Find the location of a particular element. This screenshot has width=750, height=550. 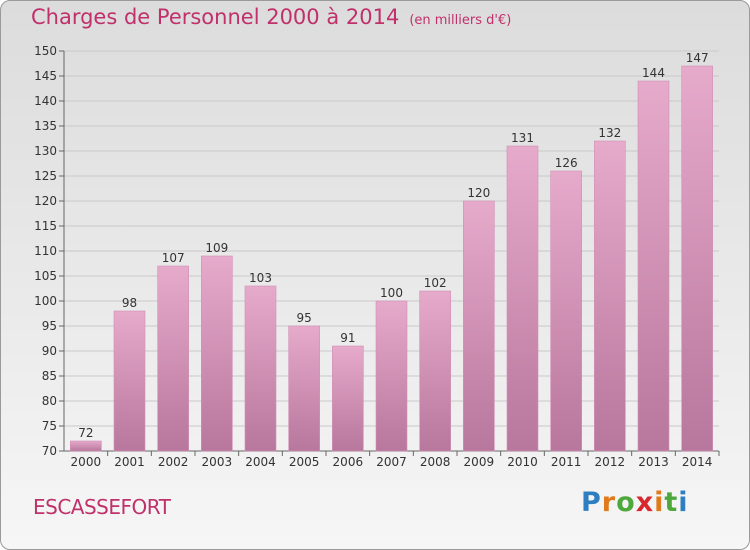

value-label: 126 is located at coordinates (566, 163).